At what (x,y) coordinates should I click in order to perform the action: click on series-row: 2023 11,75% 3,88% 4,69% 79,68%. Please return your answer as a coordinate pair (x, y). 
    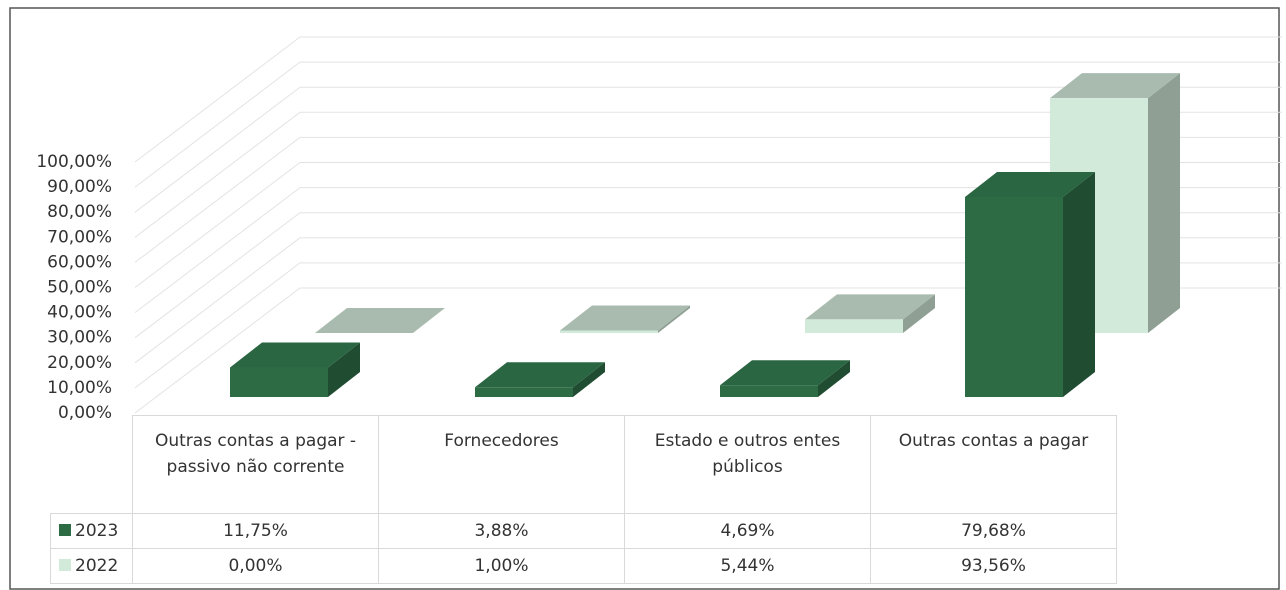
    Looking at the image, I should click on (583, 531).